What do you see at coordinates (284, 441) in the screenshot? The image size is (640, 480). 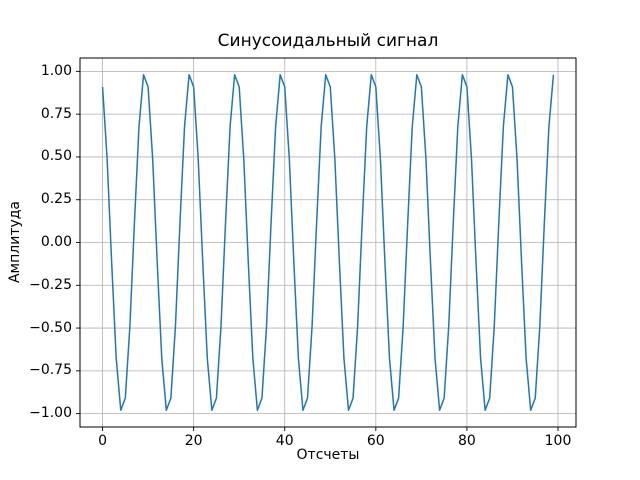 I see `x-tick-label: 40` at bounding box center [284, 441].